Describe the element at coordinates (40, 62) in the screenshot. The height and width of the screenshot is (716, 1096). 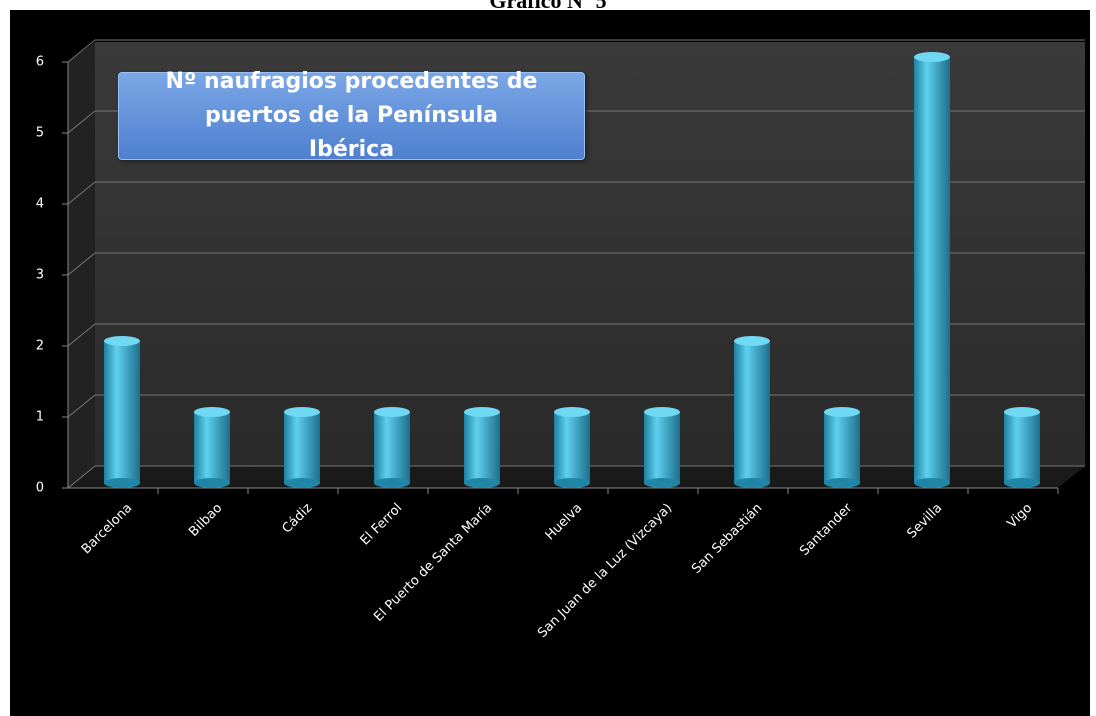
I see `y-tick-label: 6` at that location.